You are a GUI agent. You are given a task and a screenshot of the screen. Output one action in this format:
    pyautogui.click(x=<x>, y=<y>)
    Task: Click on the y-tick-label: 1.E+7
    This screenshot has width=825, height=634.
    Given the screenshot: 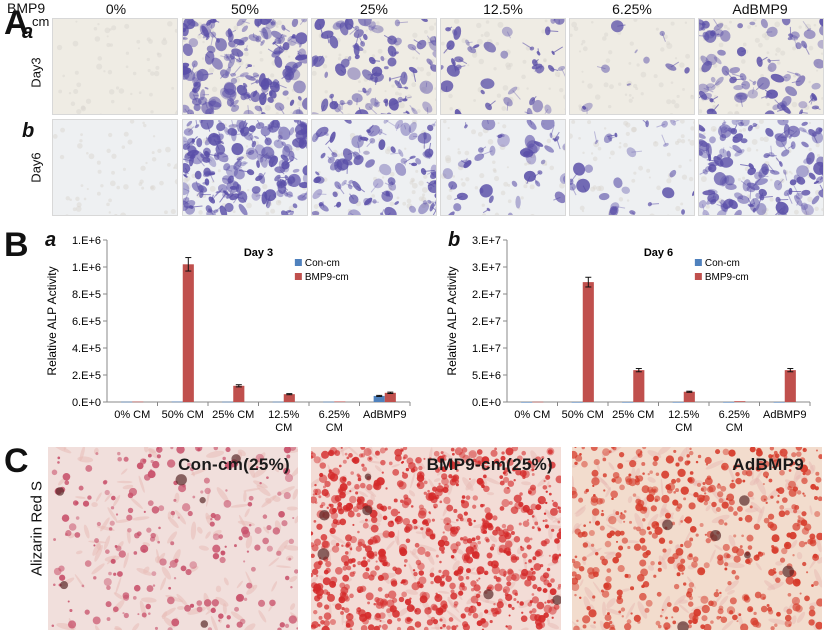 What is the action you would take?
    pyautogui.click(x=486, y=349)
    